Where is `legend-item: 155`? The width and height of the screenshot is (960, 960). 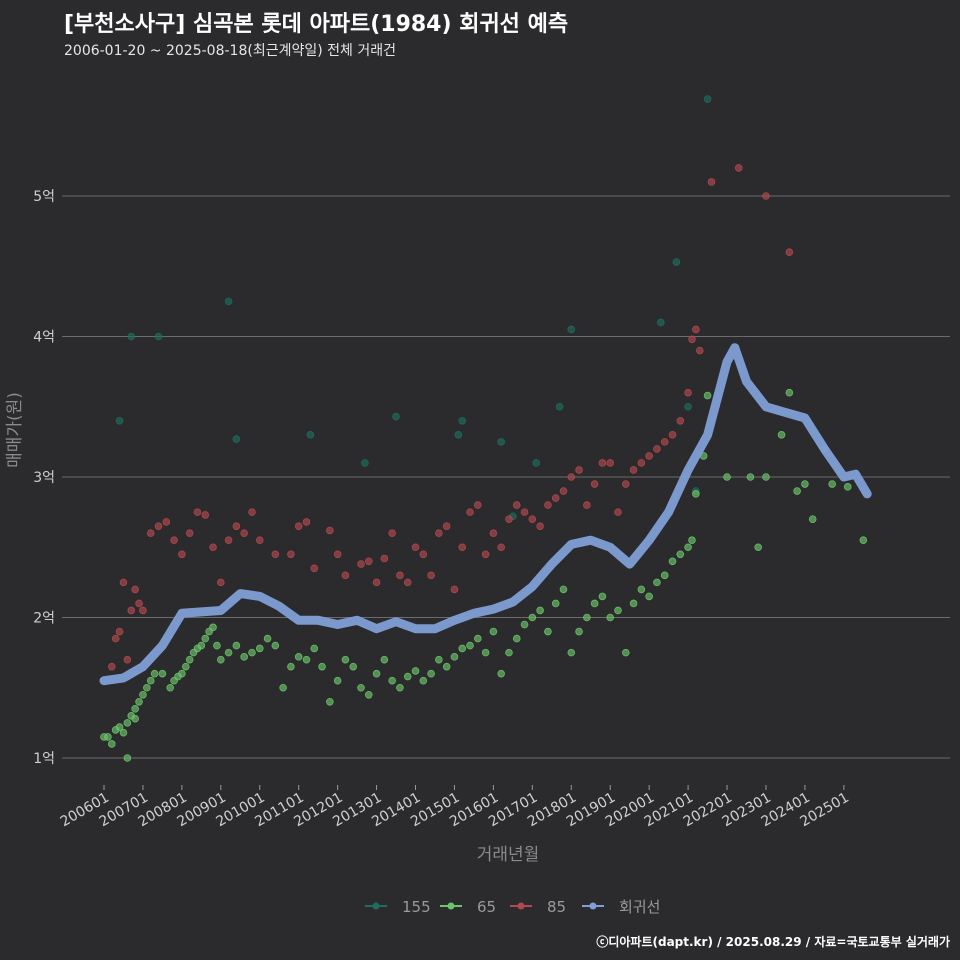
legend-item: 155 is located at coordinates (398, 907).